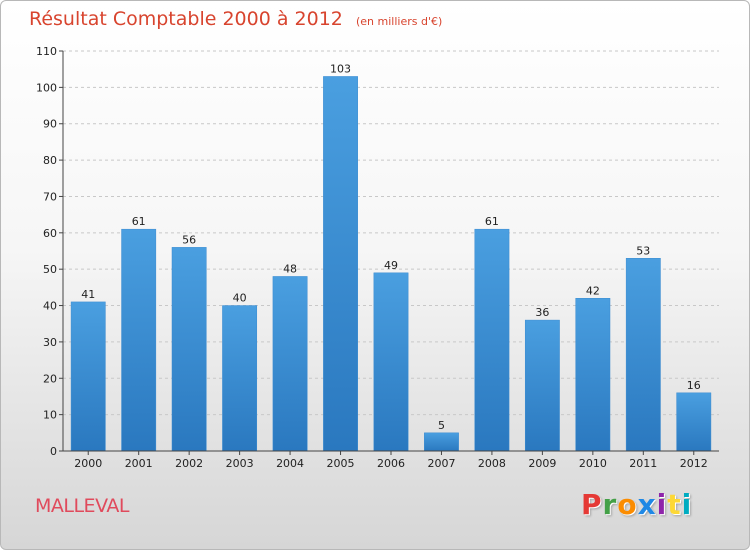 The width and height of the screenshot is (750, 550). I want to click on logo-letter: t, so click(674, 504).